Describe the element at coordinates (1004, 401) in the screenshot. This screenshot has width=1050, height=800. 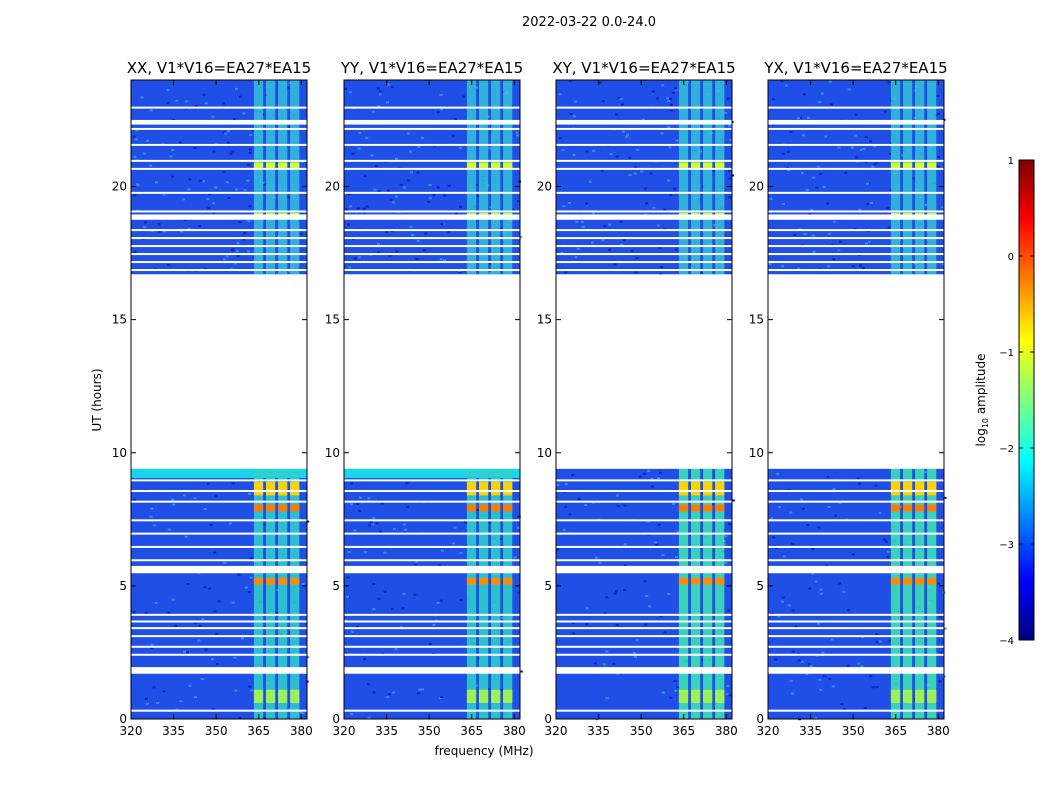
I see `colorbar: 1 0 −1 −2 −3 −4 log10 amplitude` at that location.